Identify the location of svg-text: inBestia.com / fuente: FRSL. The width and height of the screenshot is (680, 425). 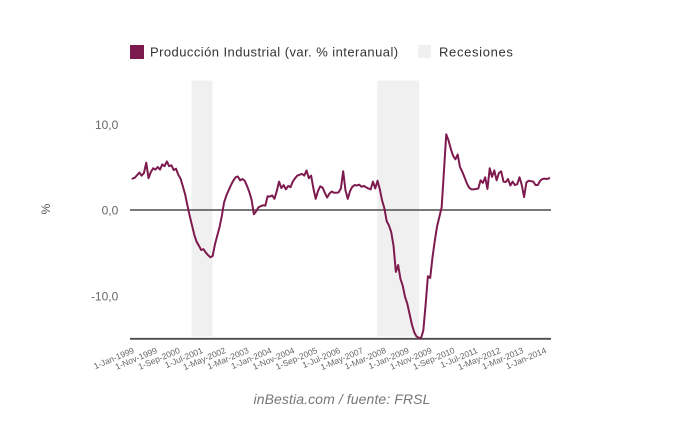
(341, 399).